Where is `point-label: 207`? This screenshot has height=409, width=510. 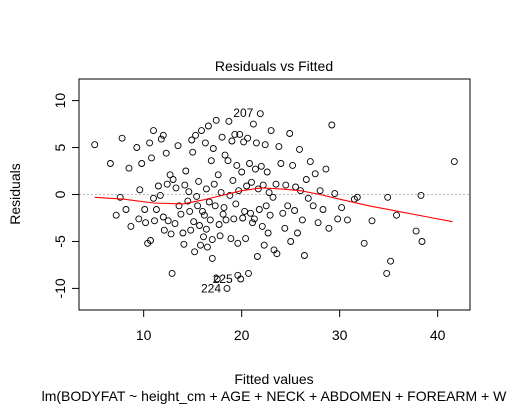 point-label: 207 is located at coordinates (243, 113).